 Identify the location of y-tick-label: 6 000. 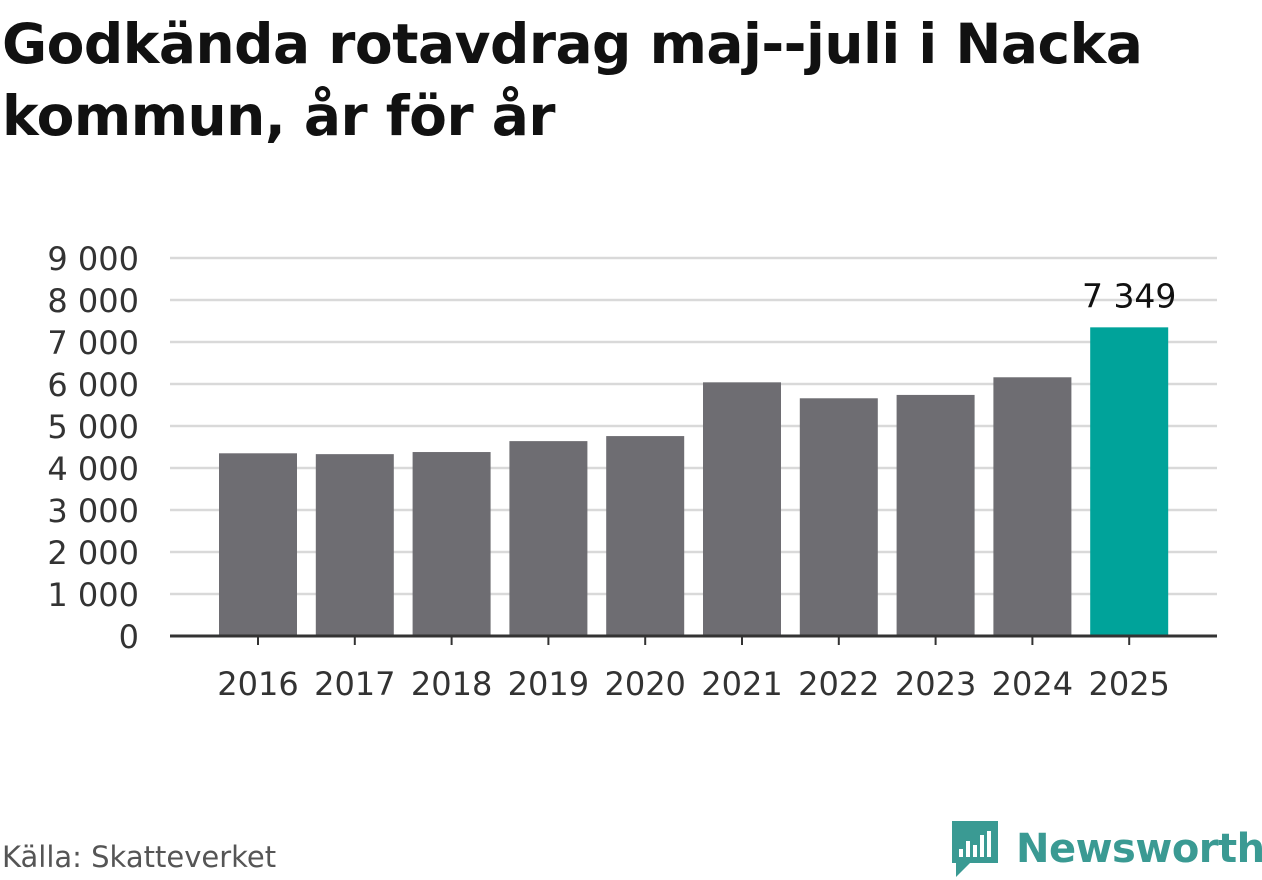
(93, 385).